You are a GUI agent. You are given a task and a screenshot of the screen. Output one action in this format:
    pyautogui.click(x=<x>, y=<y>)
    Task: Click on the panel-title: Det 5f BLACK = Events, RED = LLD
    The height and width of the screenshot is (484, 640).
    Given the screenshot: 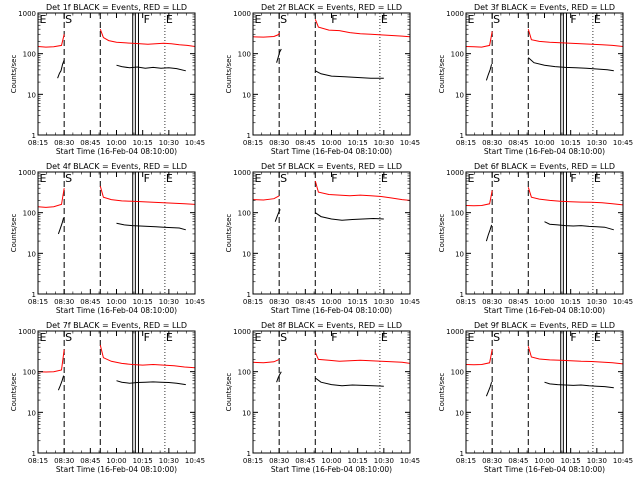 What is the action you would take?
    pyautogui.click(x=331, y=166)
    